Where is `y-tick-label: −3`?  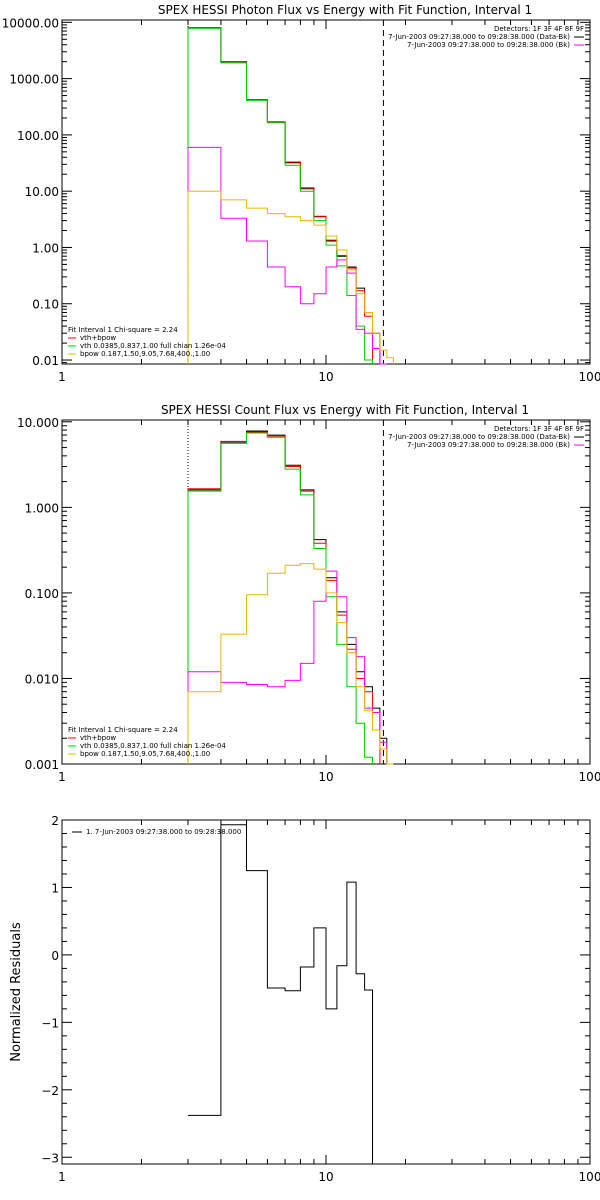 y-tick-label: −3 is located at coordinates (50, 1158).